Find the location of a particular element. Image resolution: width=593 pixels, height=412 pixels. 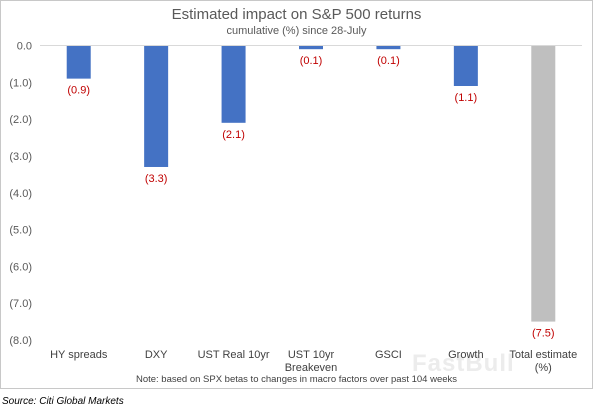

y-tick-label: (6.0) is located at coordinates (20, 267).